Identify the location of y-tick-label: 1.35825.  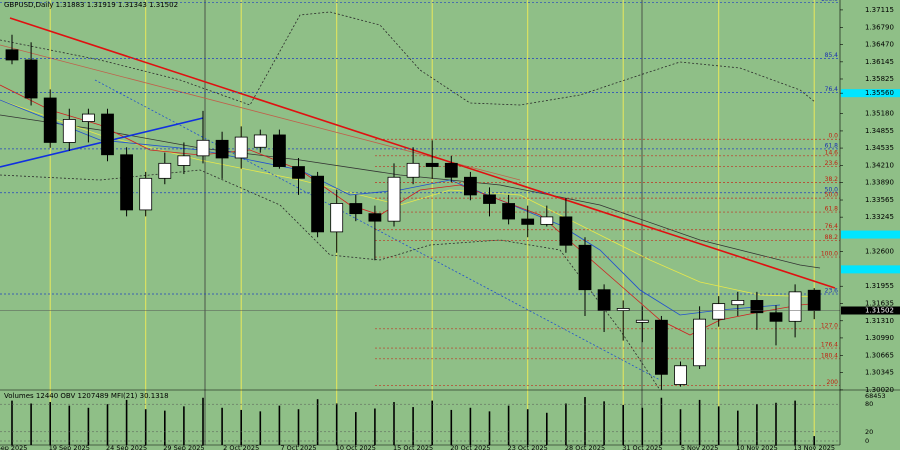
(879, 79).